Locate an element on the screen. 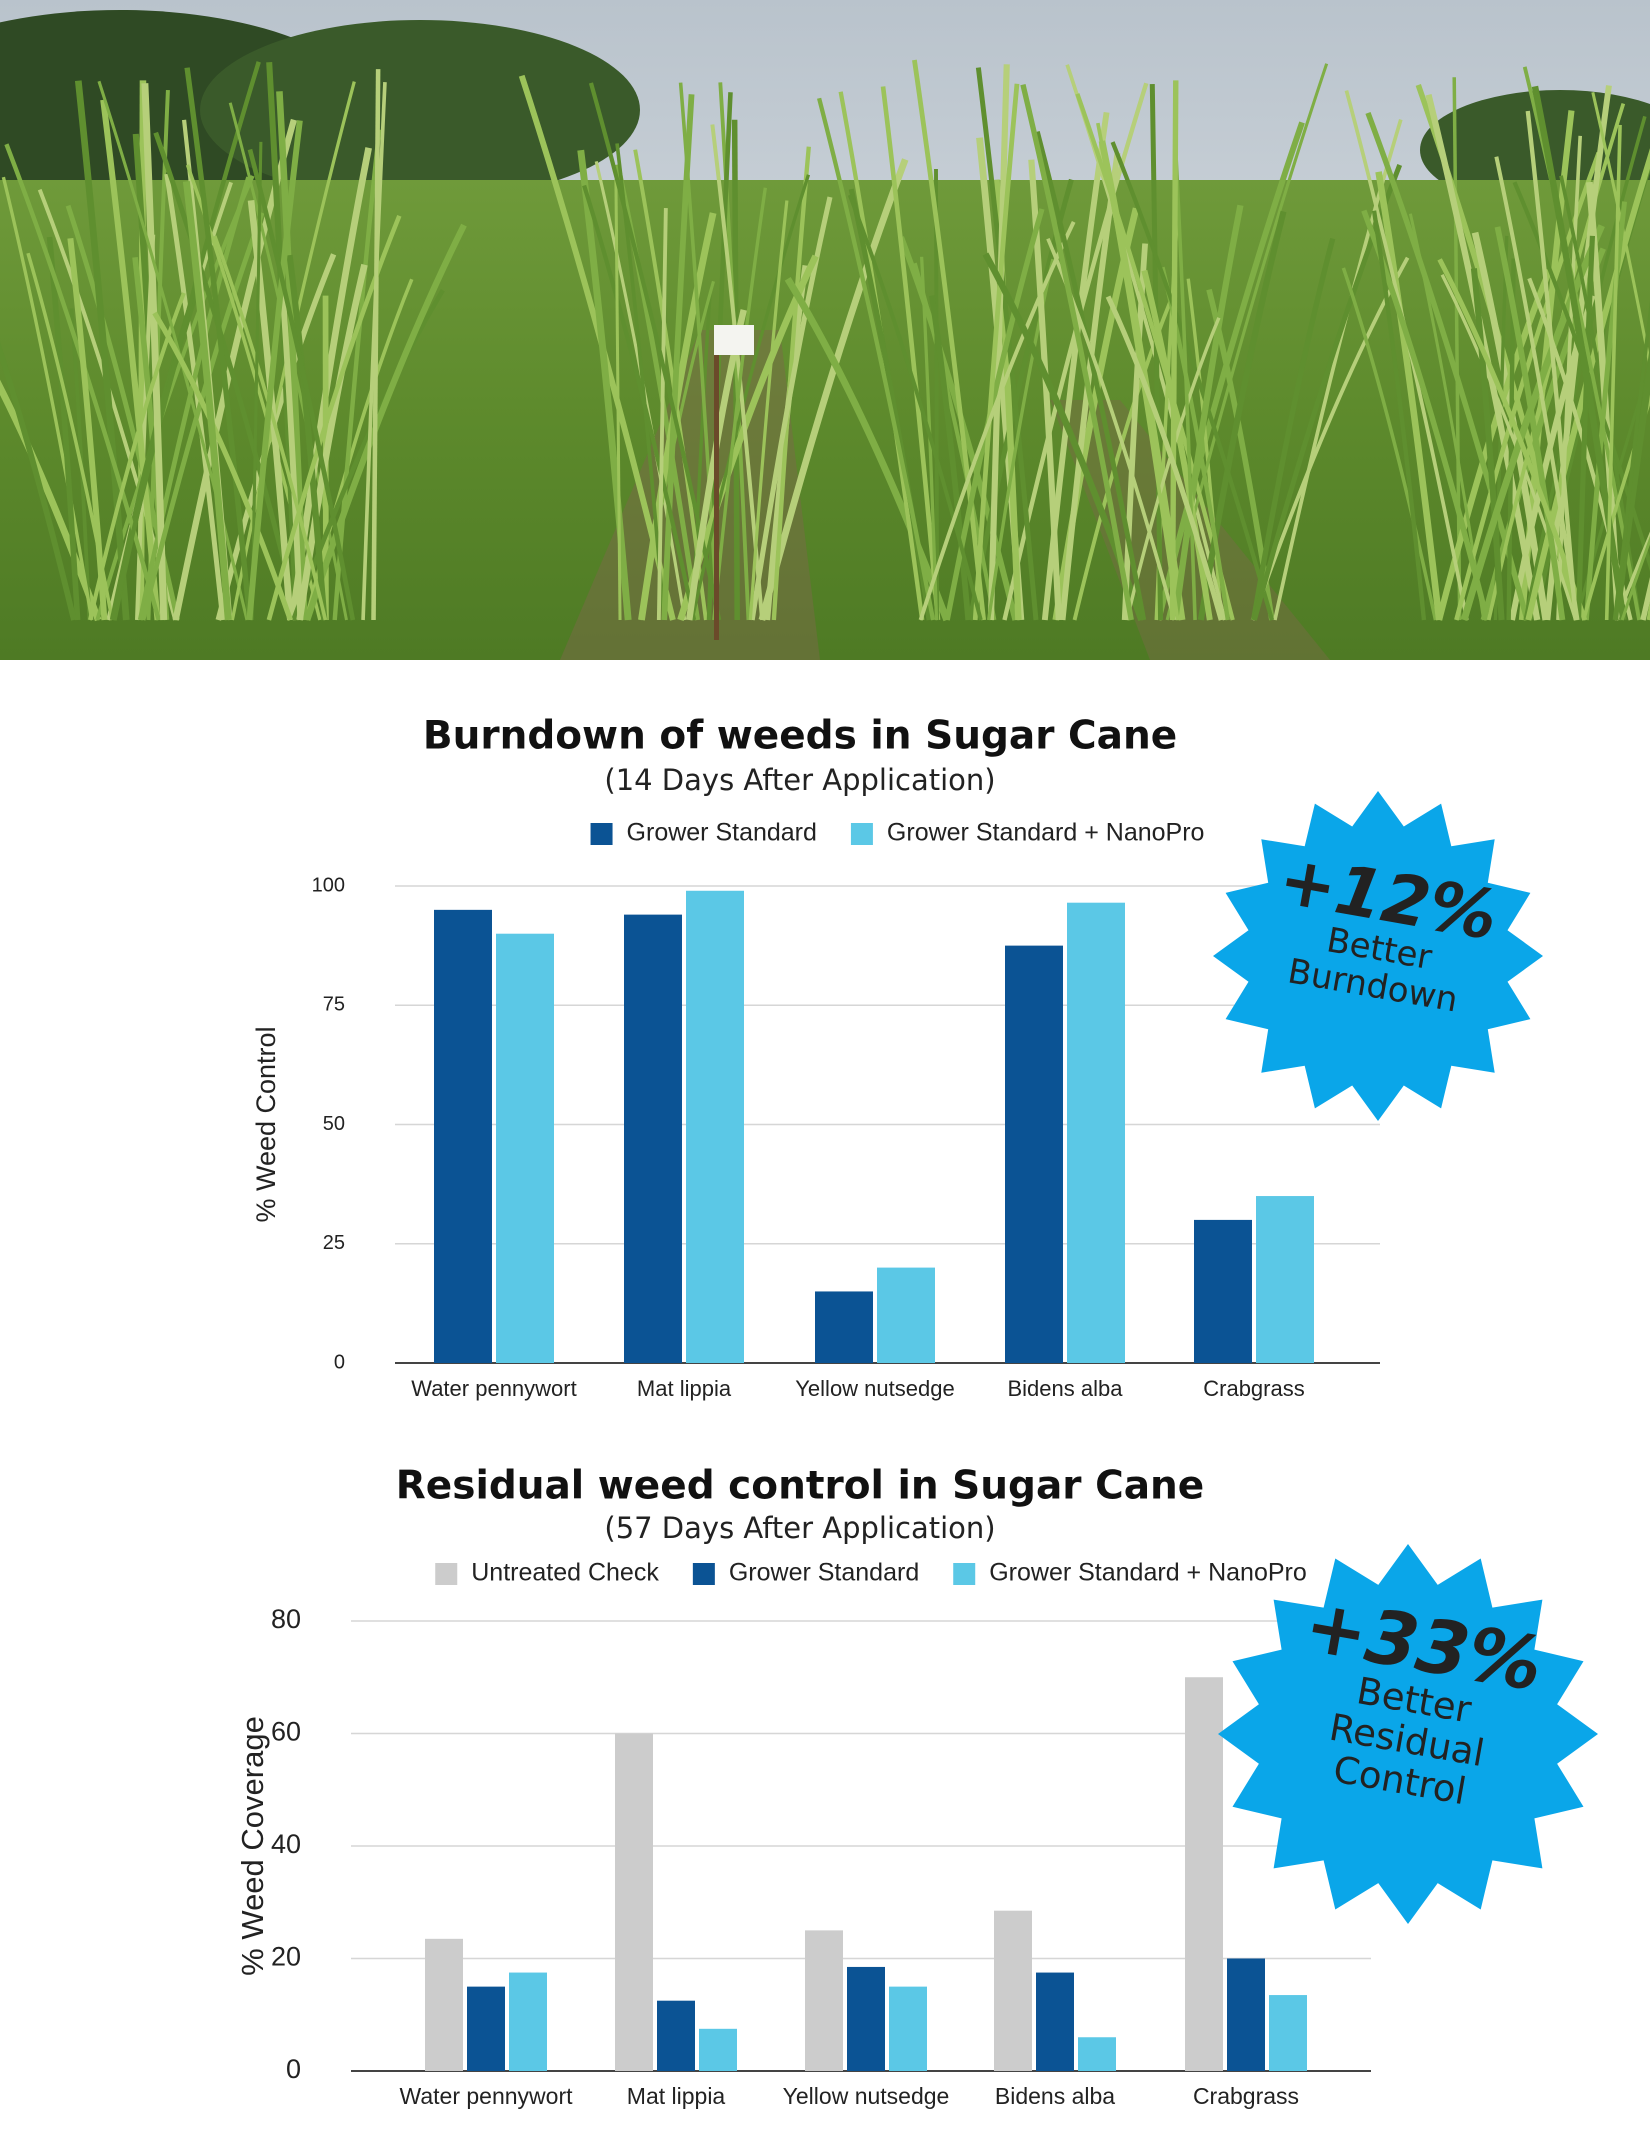  y-tick-label: 50 is located at coordinates (334, 1124).